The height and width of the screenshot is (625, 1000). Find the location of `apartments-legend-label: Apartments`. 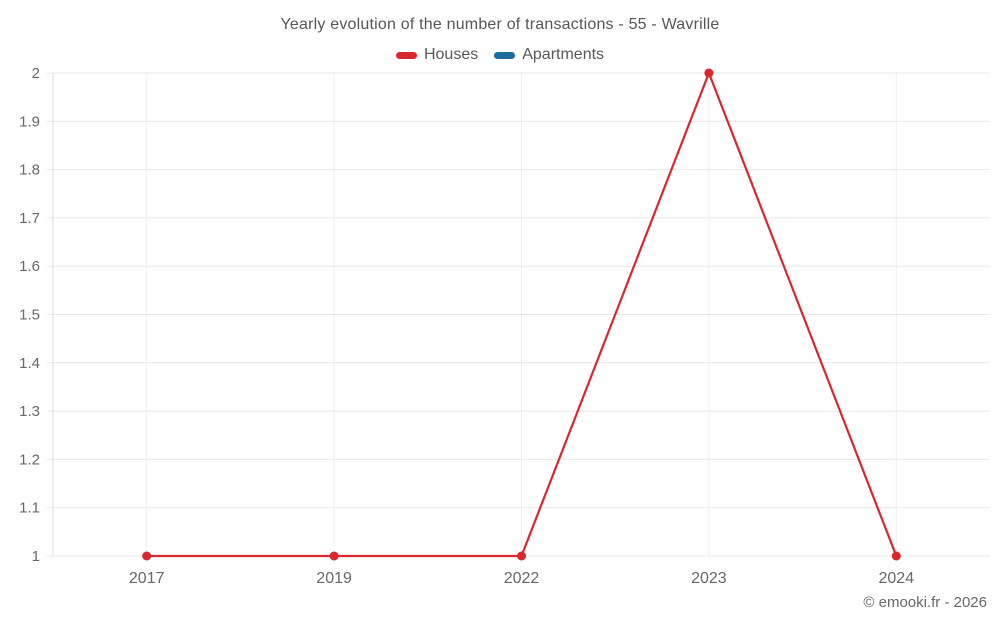

apartments-legend-label: Apartments is located at coordinates (563, 54).